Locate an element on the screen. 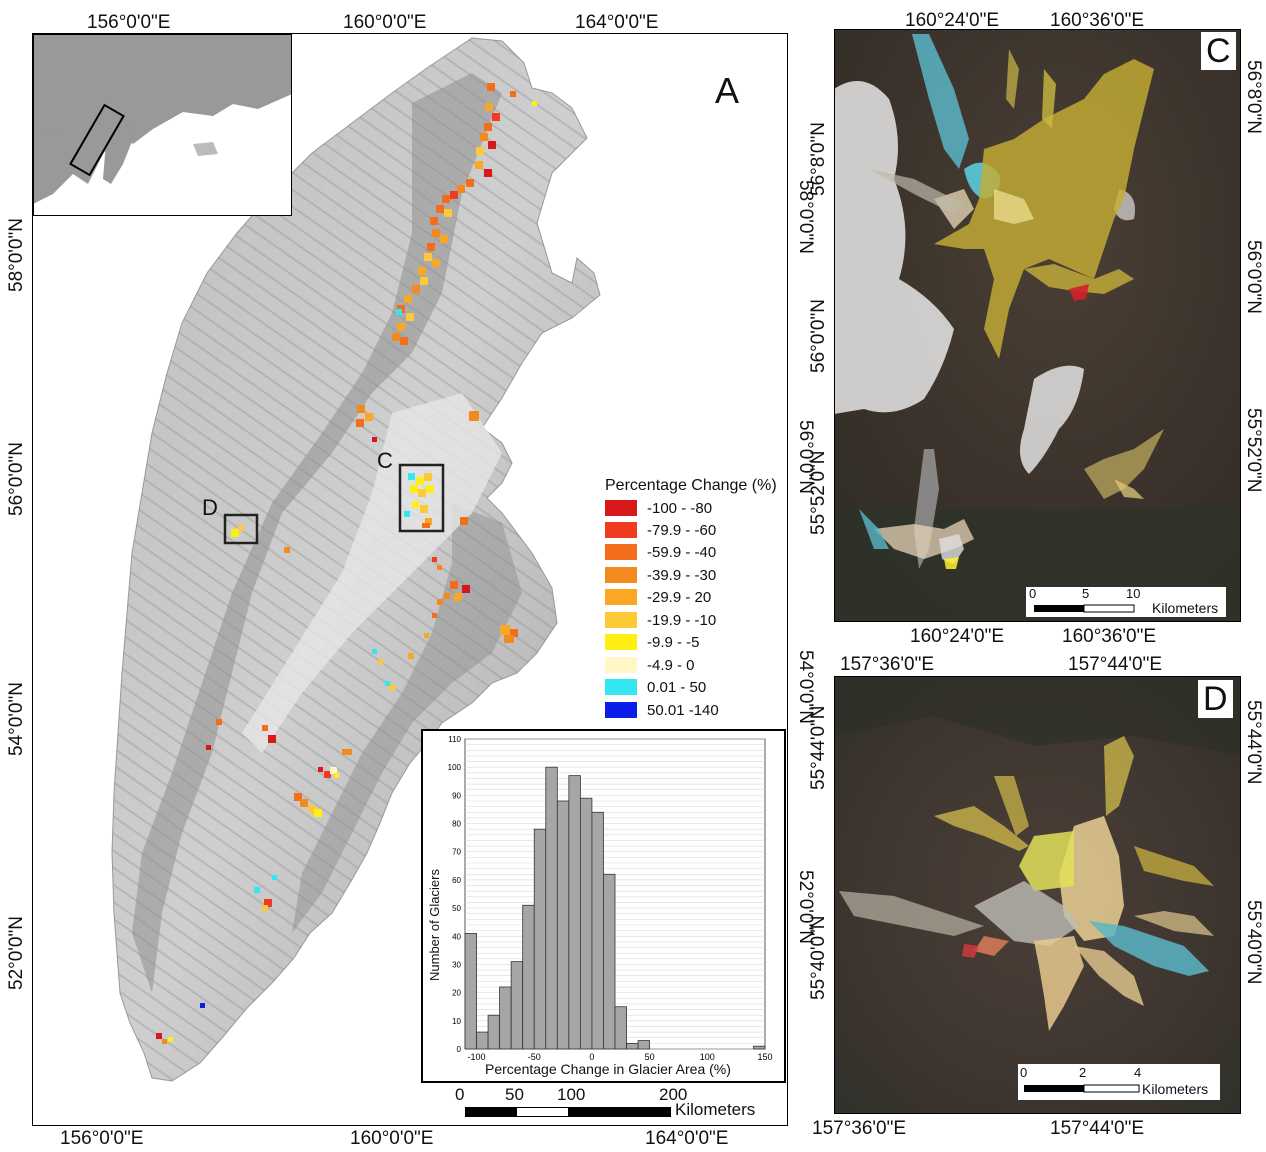 The height and width of the screenshot is (1152, 1266). scale-tick: 10 is located at coordinates (1133, 593).